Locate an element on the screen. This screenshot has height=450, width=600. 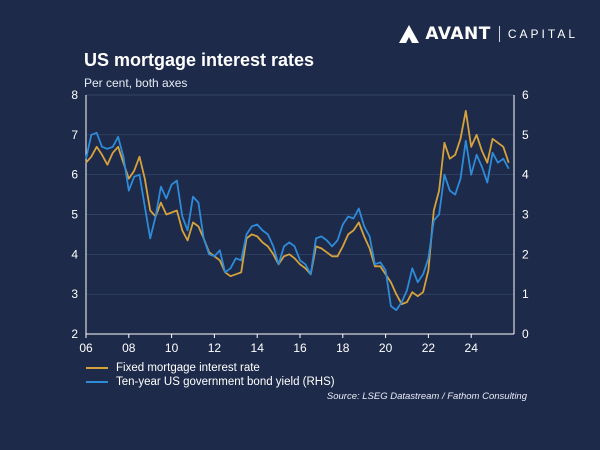
brand-suffix: CAPITAL is located at coordinates (542, 34).